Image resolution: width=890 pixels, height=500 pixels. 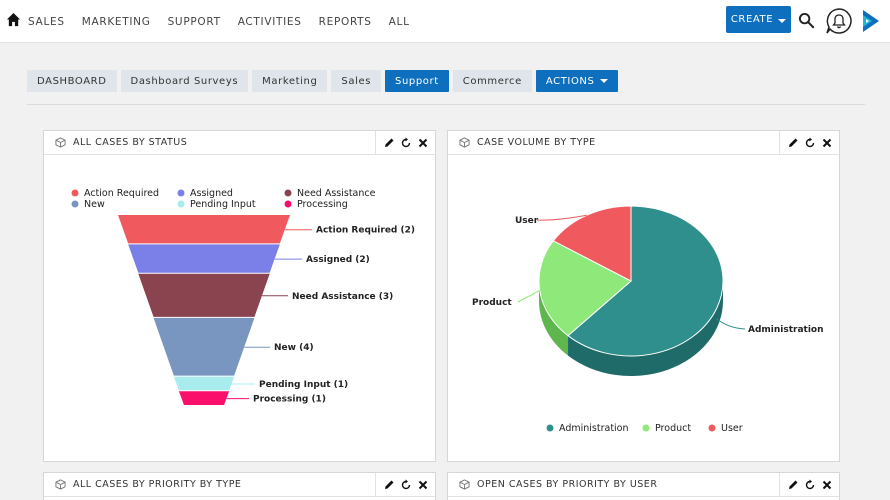 What do you see at coordinates (75, 193) in the screenshot?
I see `legend-swatch-action-required` at bounding box center [75, 193].